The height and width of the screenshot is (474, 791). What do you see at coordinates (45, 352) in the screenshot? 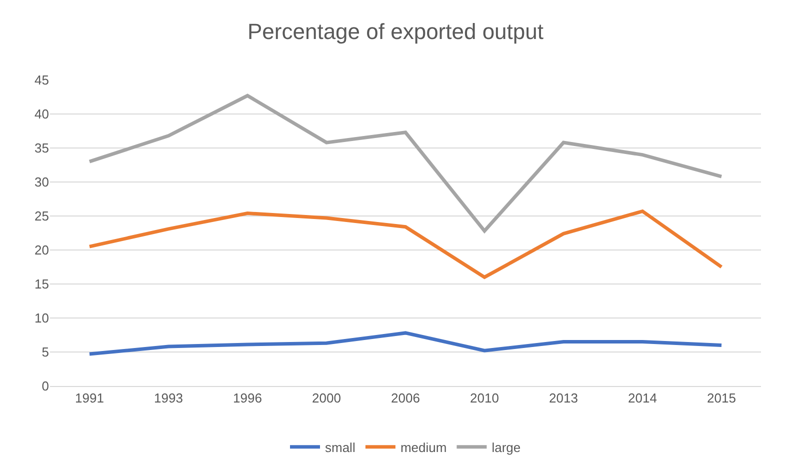
I see `y-tick-label: 5` at bounding box center [45, 352].